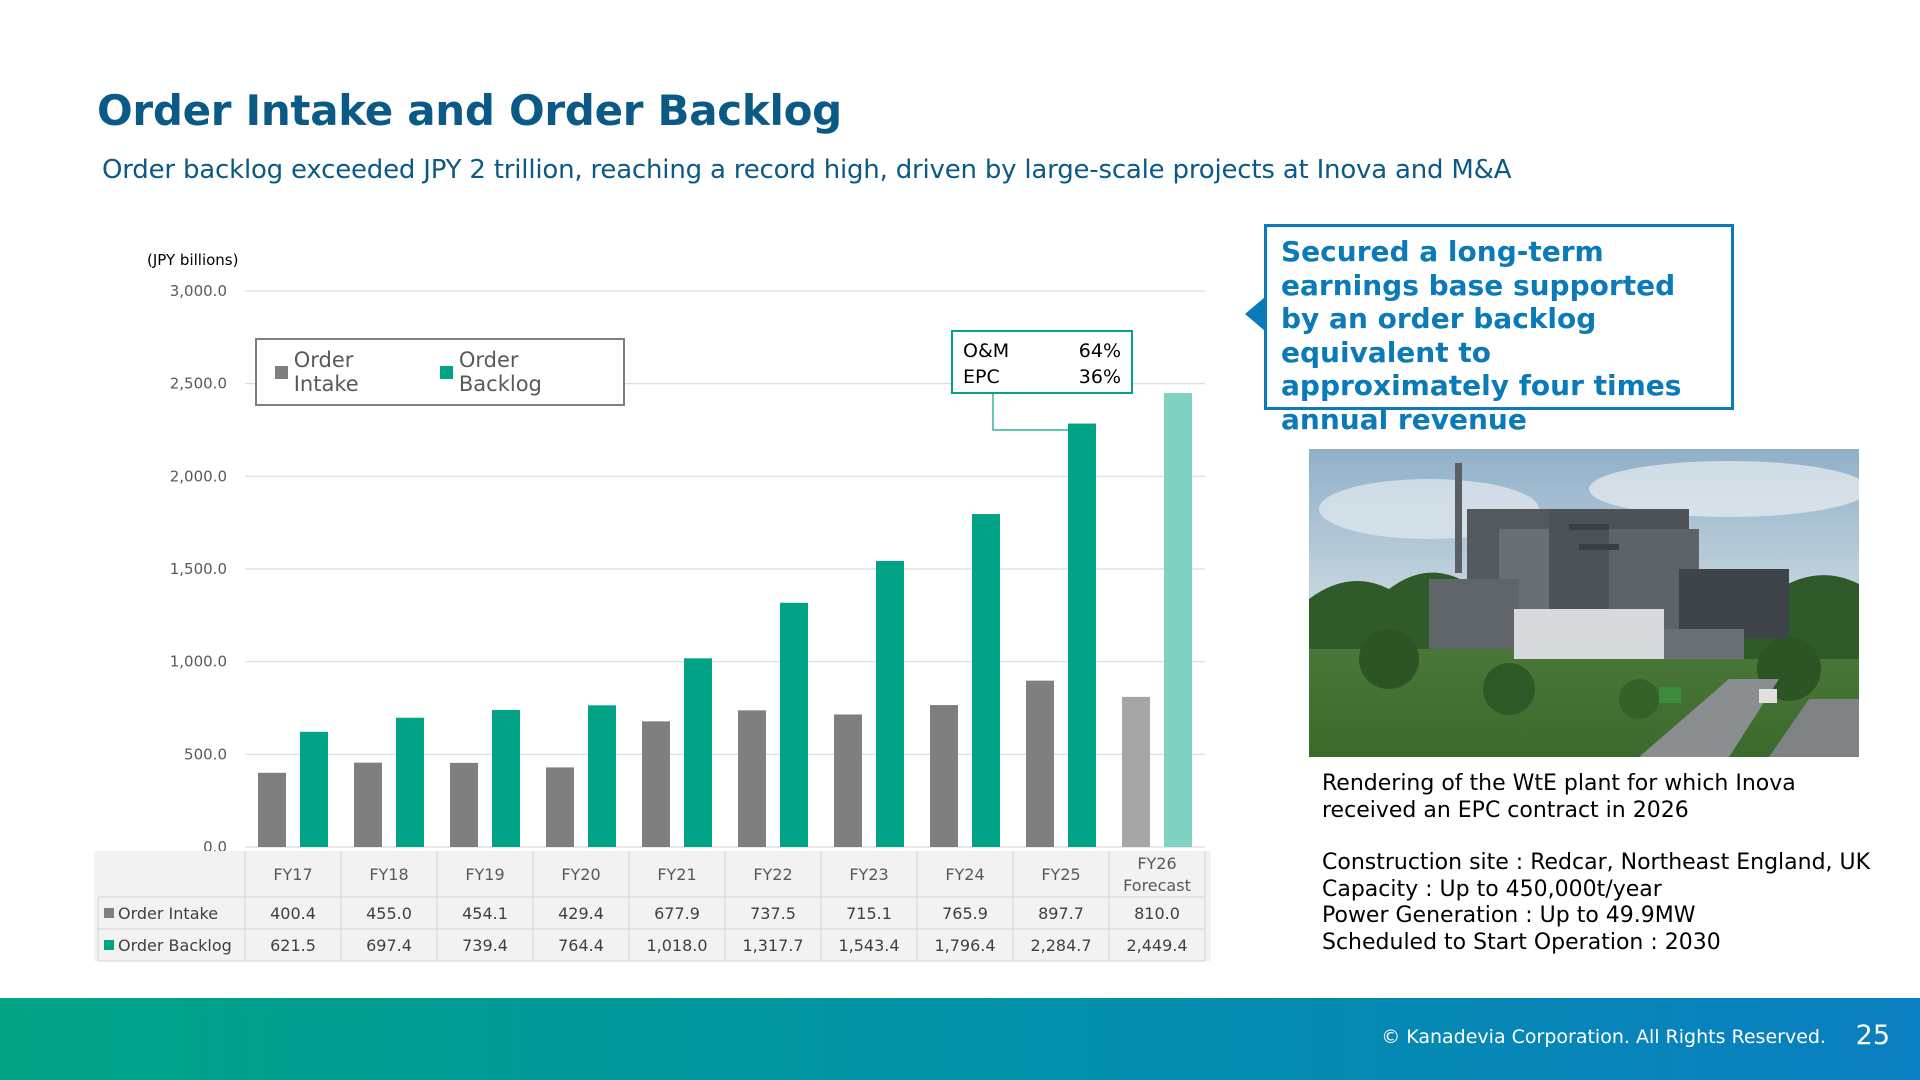 The width and height of the screenshot is (1920, 1080). I want to click on y-tick-label: 500.0, so click(205, 754).